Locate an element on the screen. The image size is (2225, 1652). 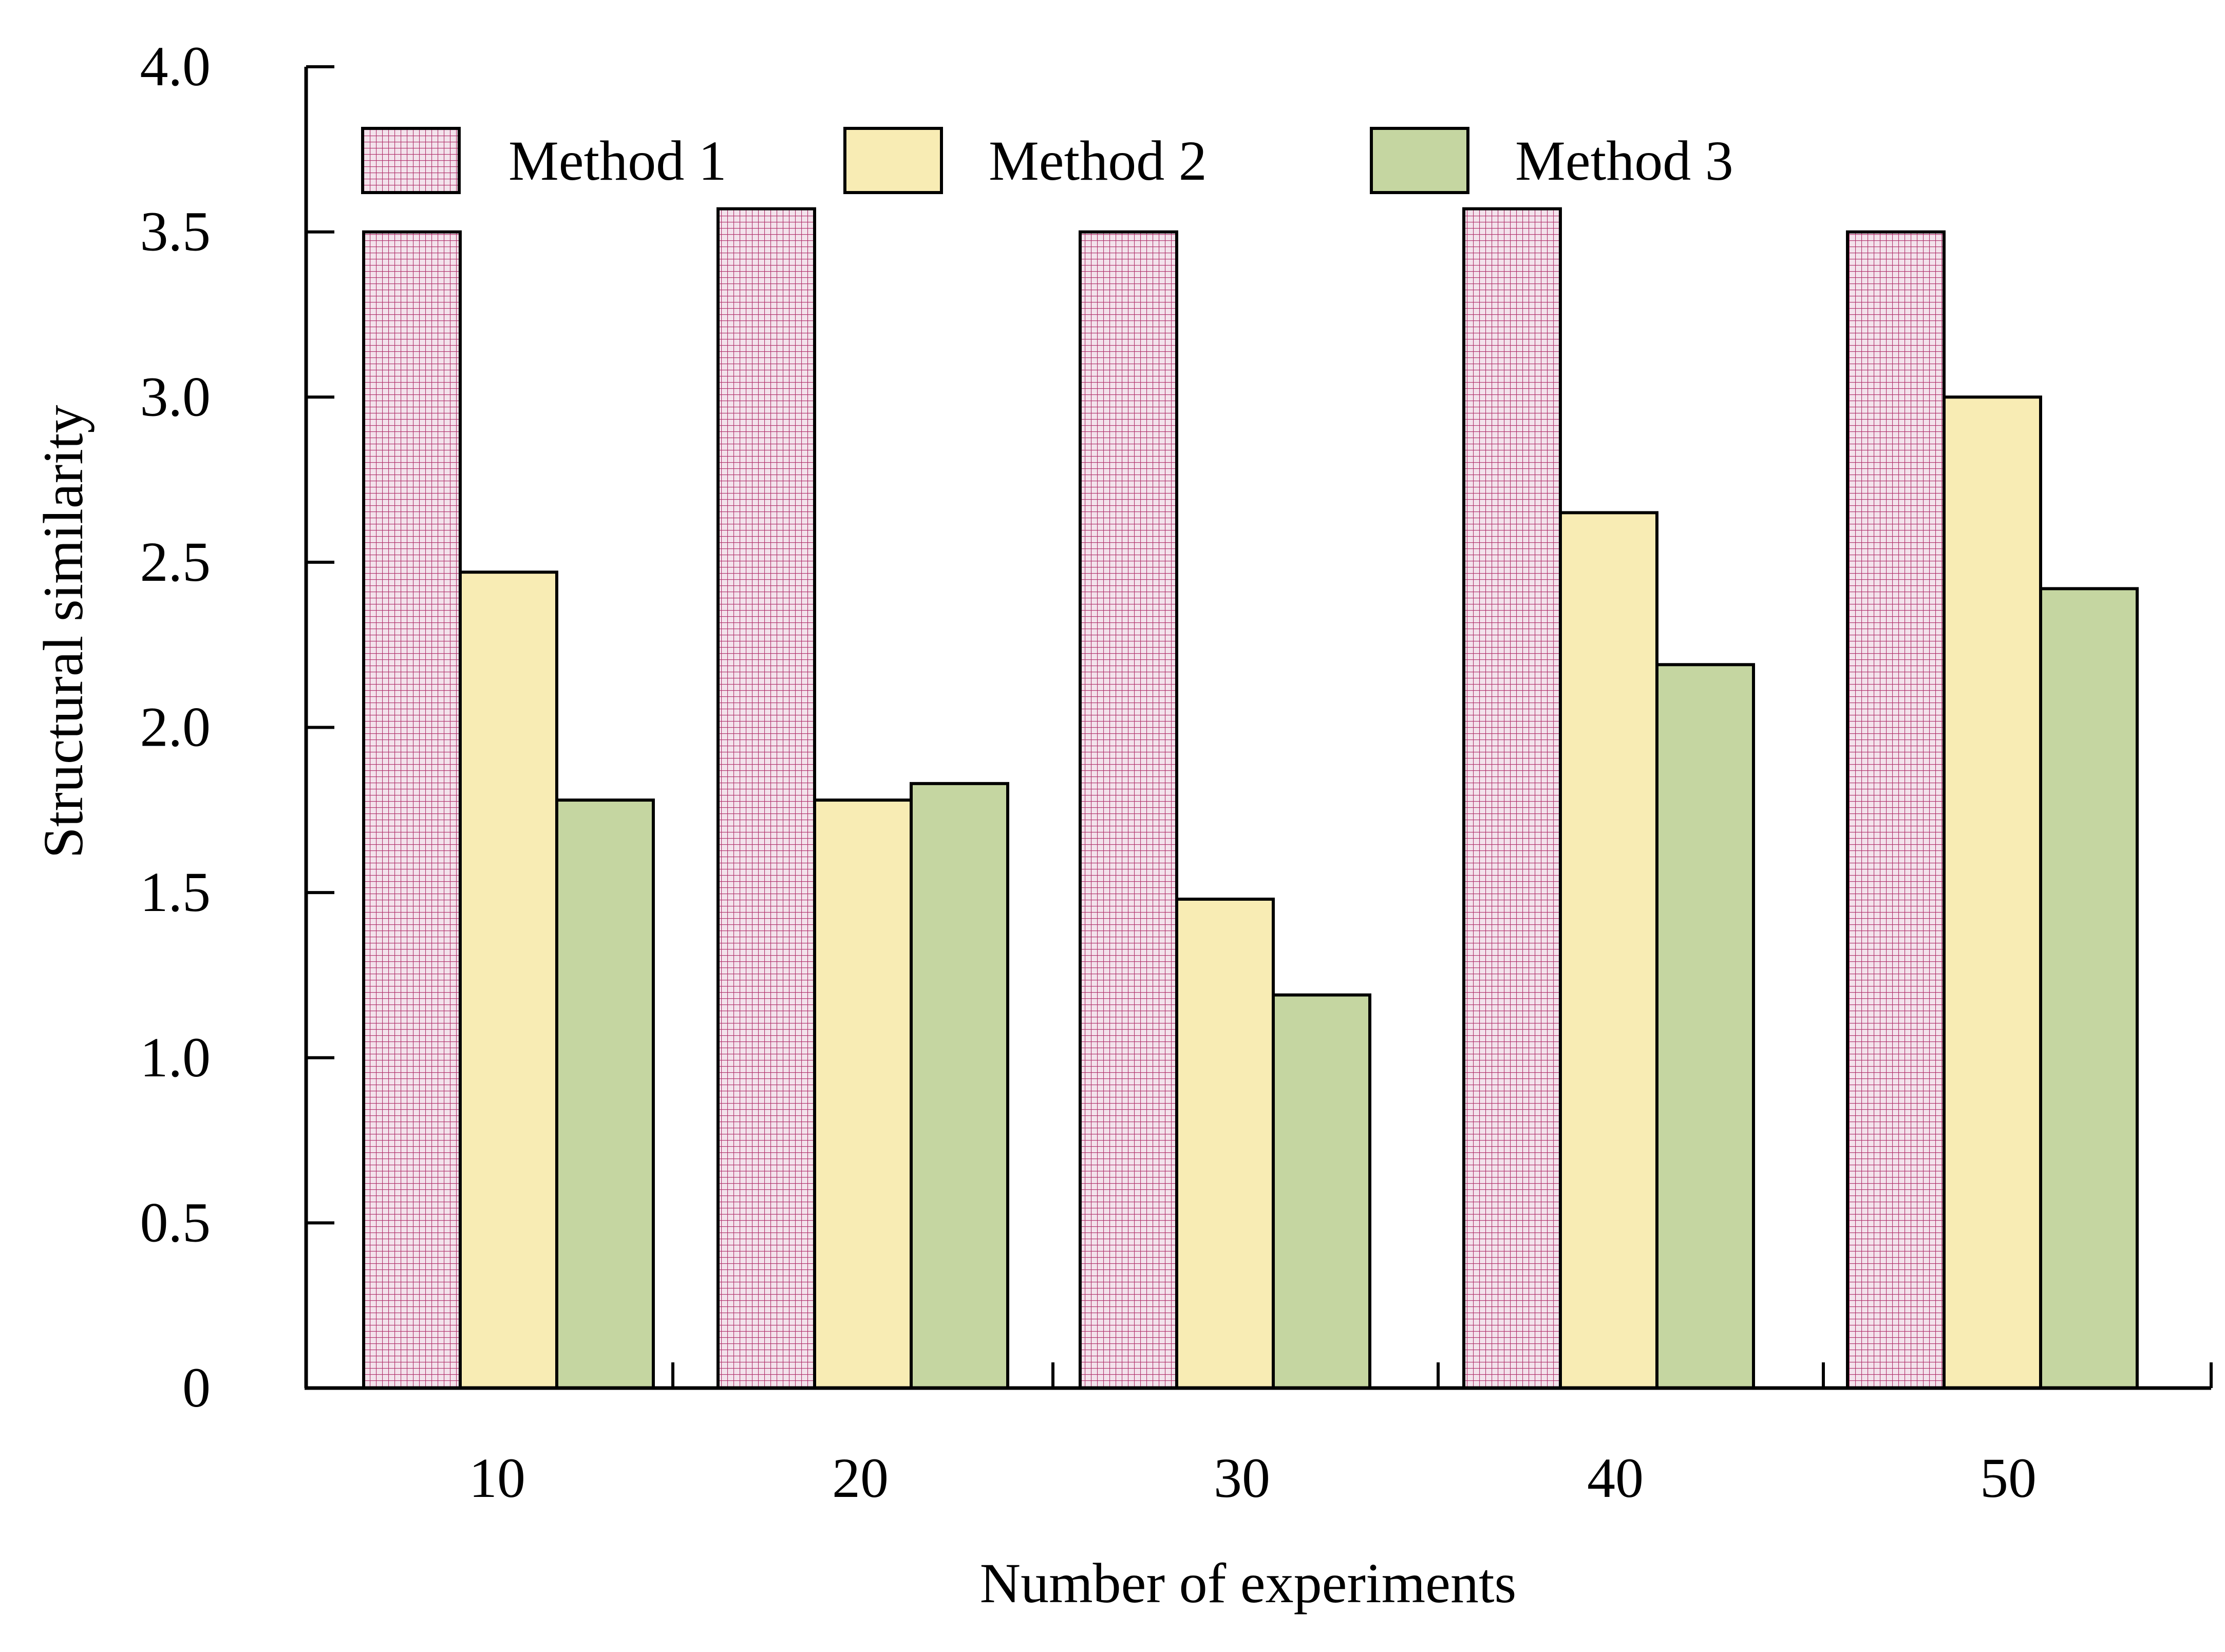
y-tick-label: 2.5 is located at coordinates (175, 561).